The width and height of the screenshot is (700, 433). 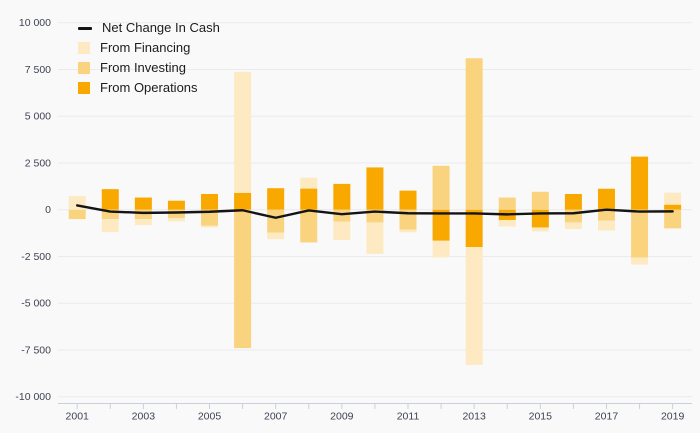 I want to click on bar-segment-financing-2013, so click(x=474, y=306).